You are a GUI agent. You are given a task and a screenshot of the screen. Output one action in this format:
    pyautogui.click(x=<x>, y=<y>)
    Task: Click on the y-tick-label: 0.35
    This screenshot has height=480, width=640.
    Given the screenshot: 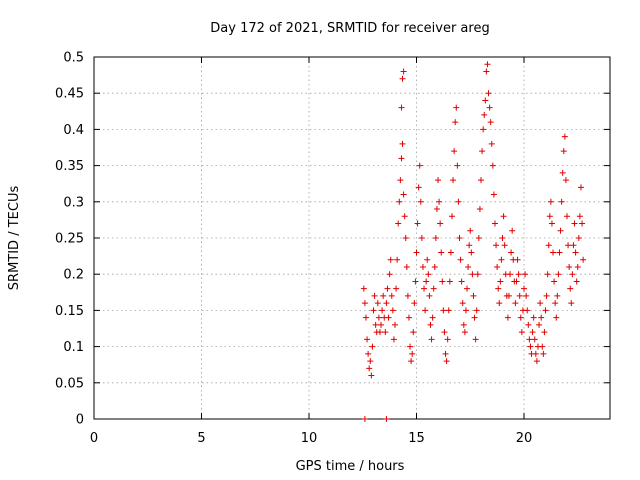 What is the action you would take?
    pyautogui.click(x=69, y=166)
    